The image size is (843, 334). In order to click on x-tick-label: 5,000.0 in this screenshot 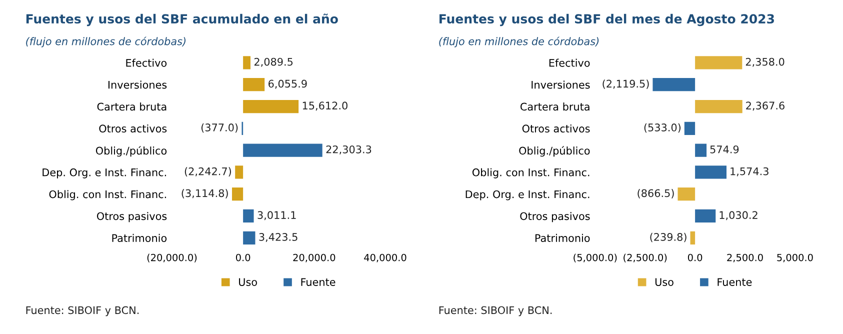, I will do `click(795, 258)`.